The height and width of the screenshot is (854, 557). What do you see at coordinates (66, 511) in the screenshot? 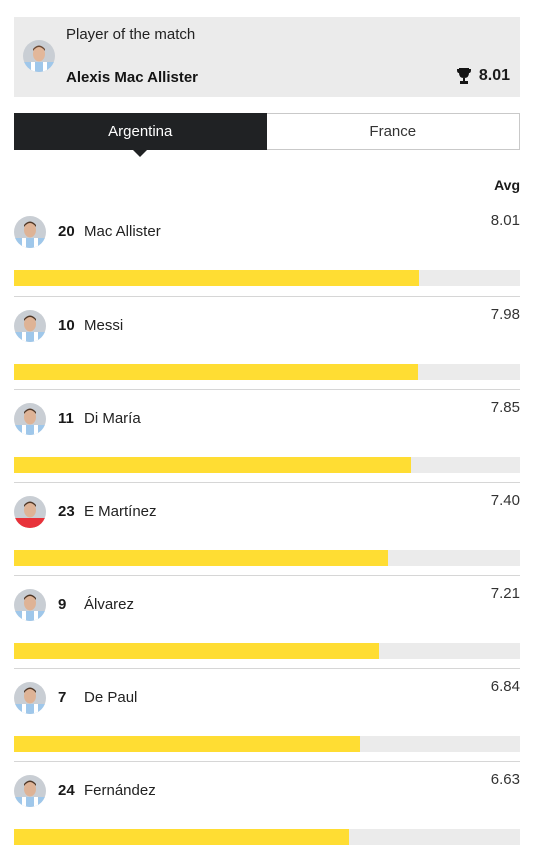
I see `player-number: 23` at bounding box center [66, 511].